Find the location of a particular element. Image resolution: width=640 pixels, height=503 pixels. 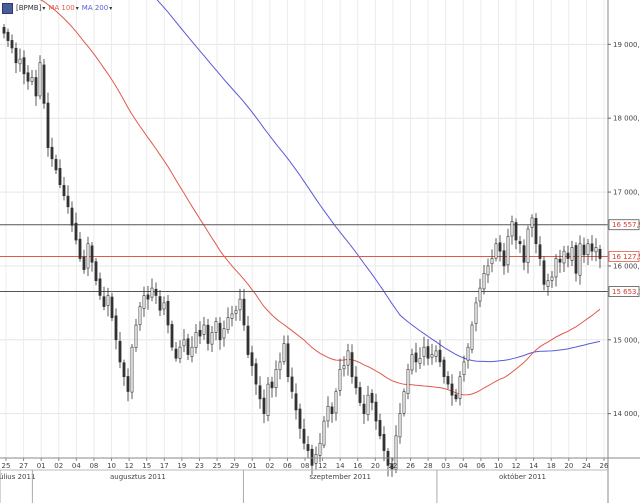

x-tick-label: 08 is located at coordinates (305, 466).